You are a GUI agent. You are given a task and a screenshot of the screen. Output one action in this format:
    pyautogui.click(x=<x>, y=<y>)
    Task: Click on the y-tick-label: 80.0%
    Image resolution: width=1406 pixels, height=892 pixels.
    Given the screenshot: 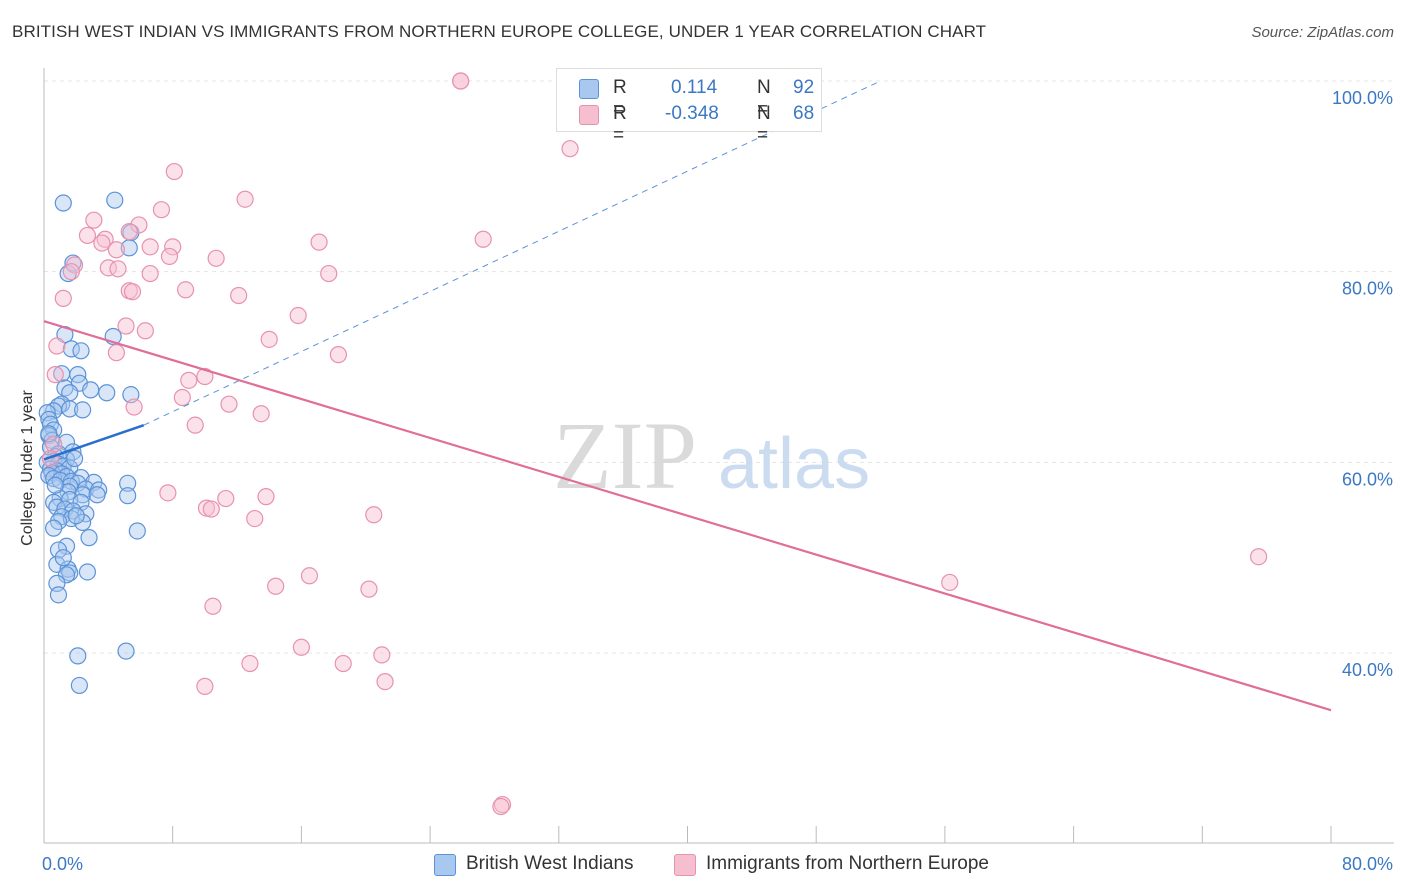 What is the action you would take?
    pyautogui.click(x=1367, y=289)
    